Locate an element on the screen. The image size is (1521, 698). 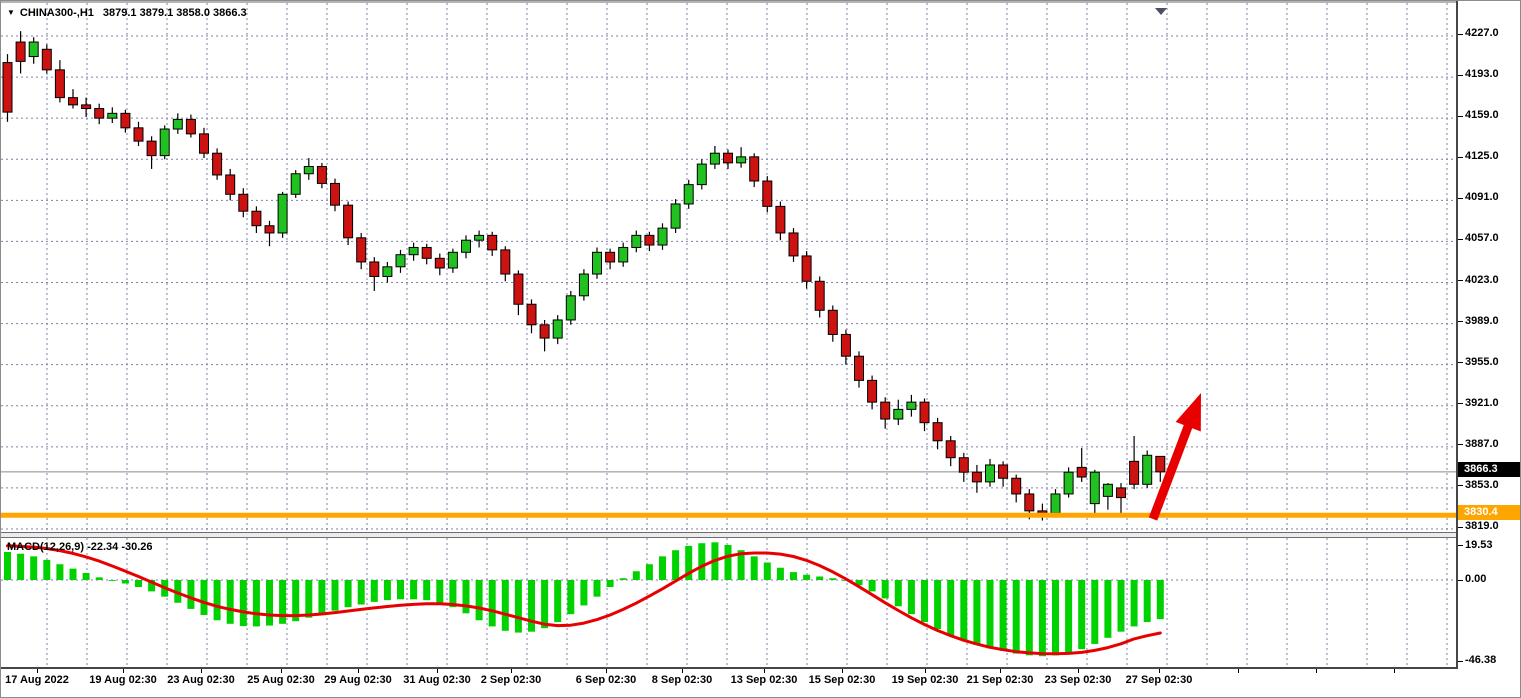
macd-indicator-label: MACD(12,26,9) -22.34 -30.26 is located at coordinates (80, 547).